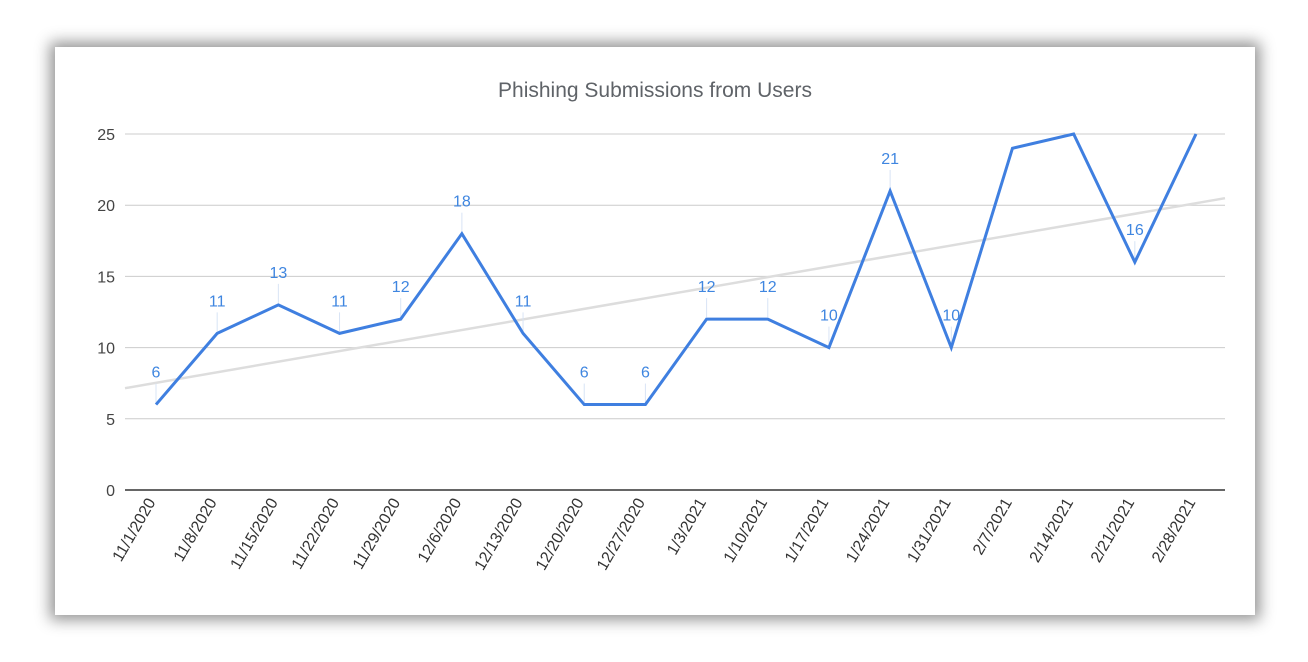 This screenshot has width=1308, height=662. What do you see at coordinates (1135, 230) in the screenshot?
I see `data-label: 16` at bounding box center [1135, 230].